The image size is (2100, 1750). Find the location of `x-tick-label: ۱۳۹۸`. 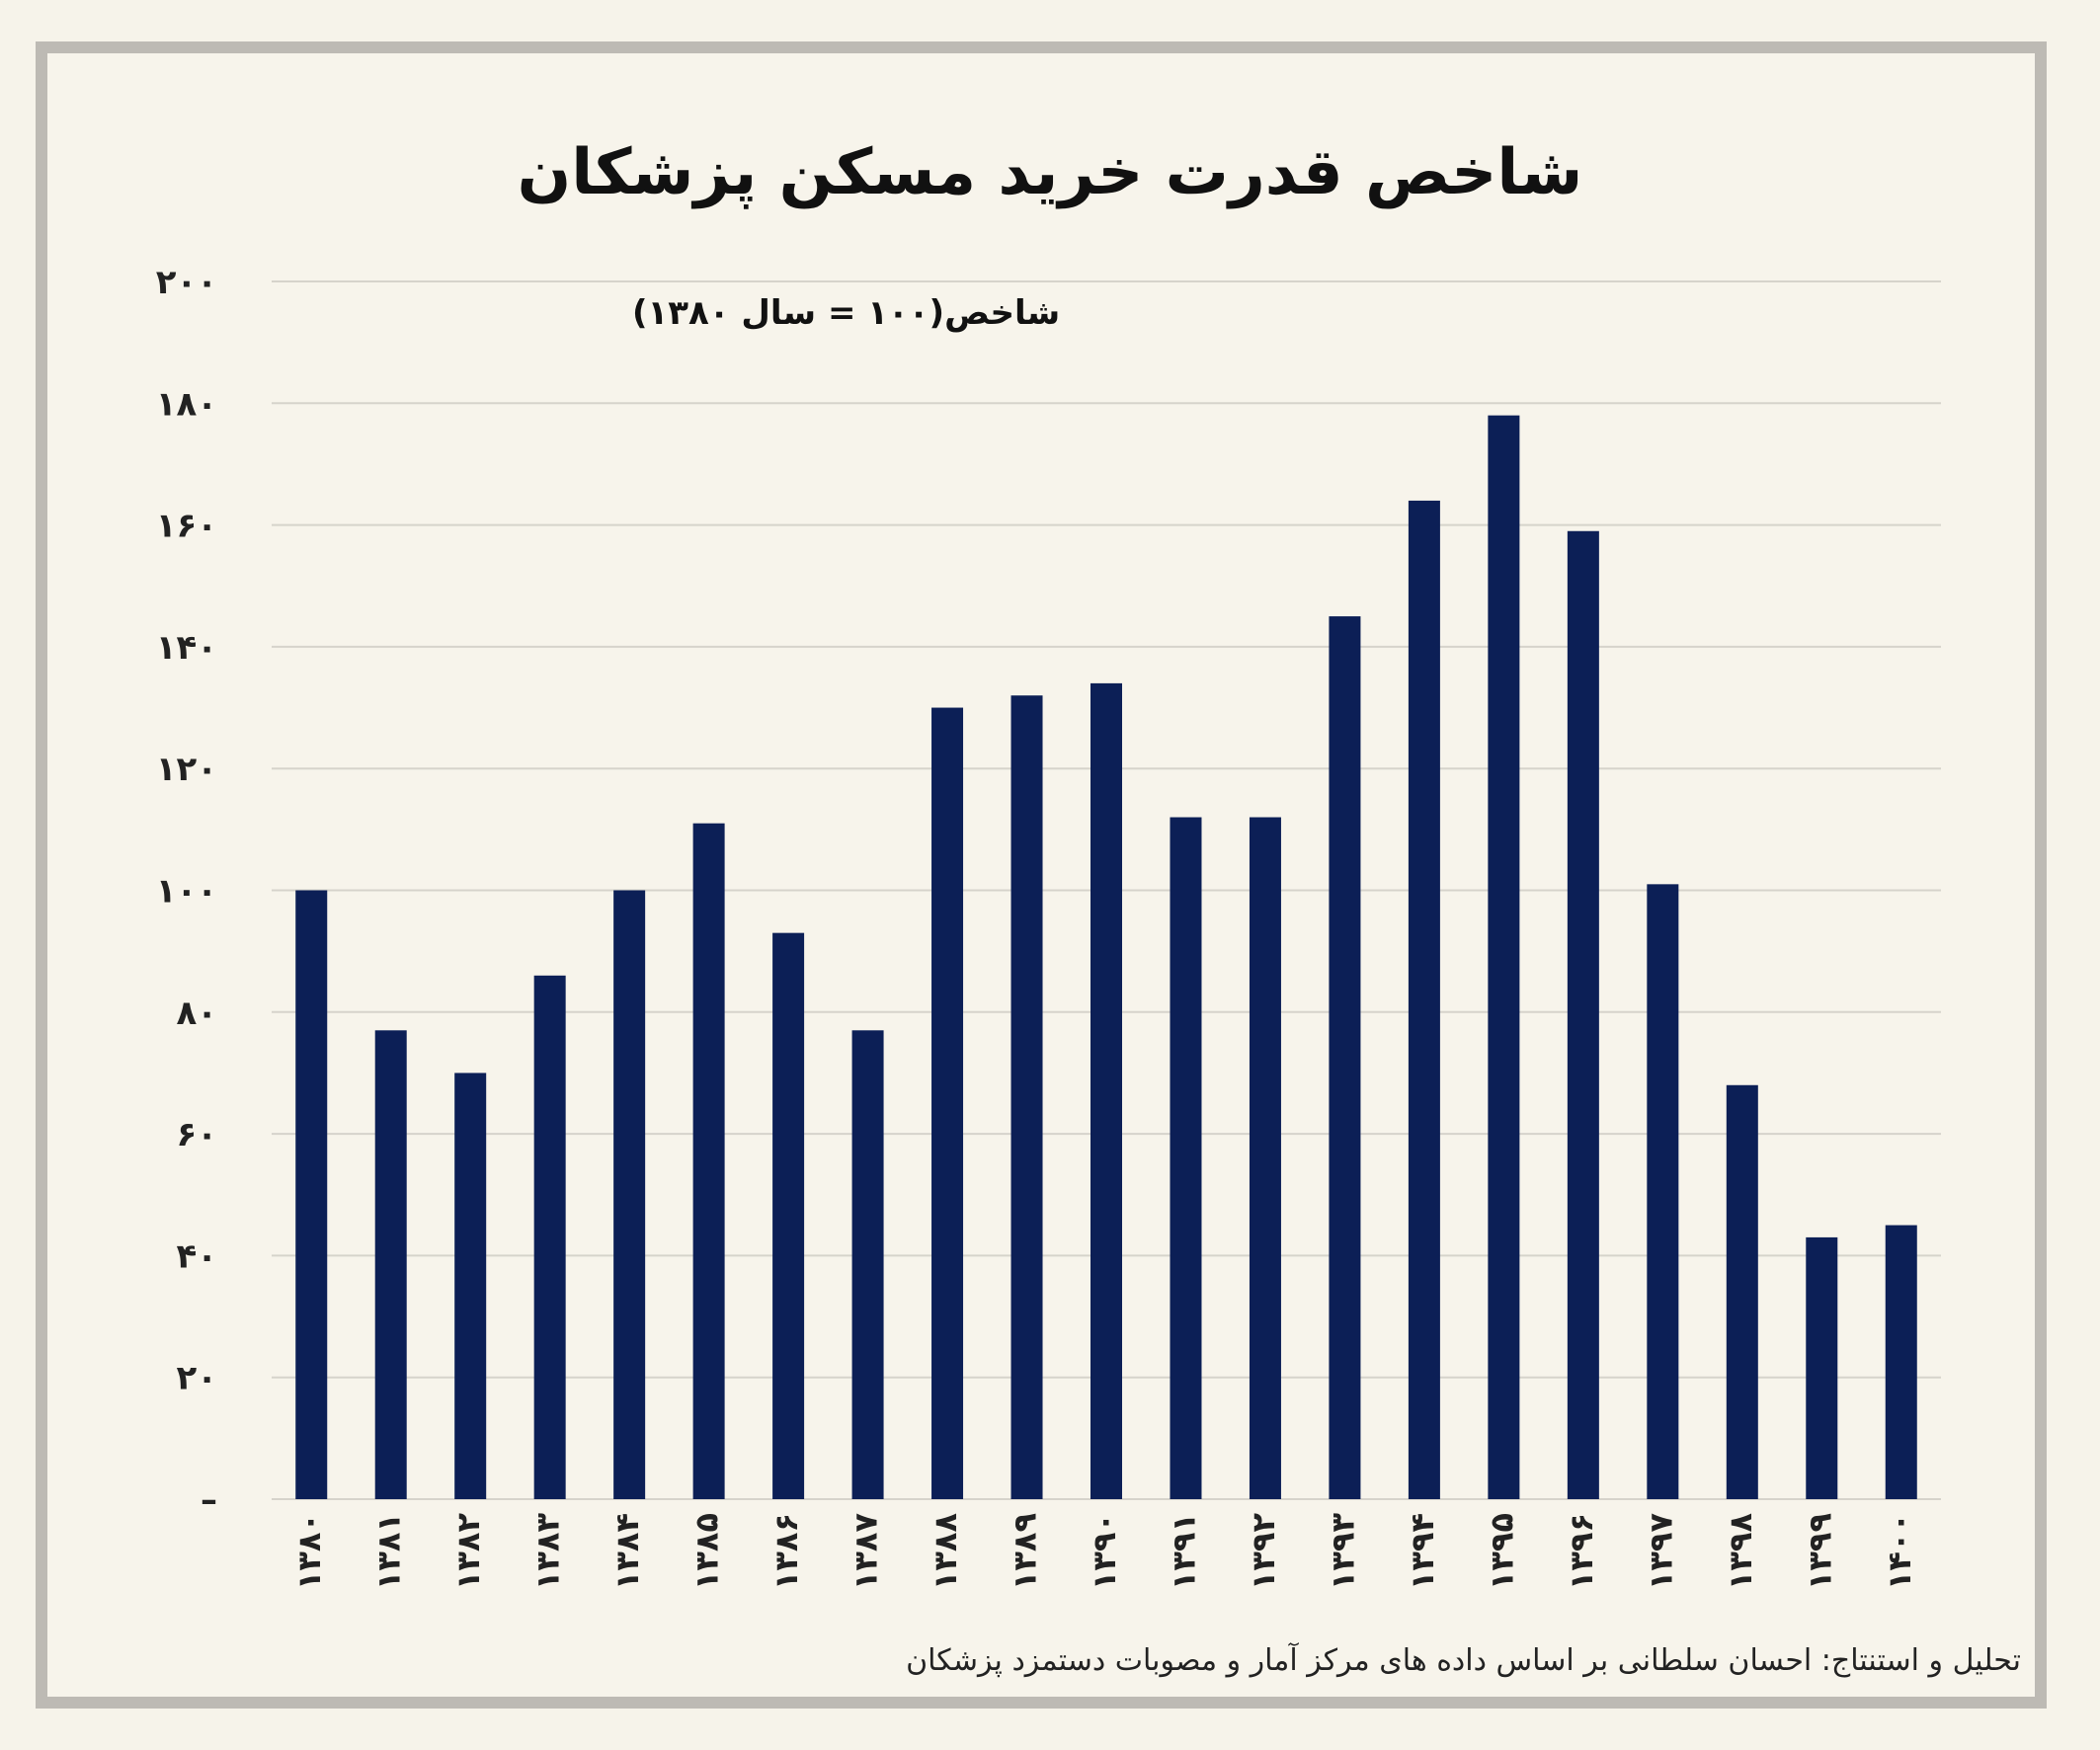

x-tick-label: ۱۳۹۸ is located at coordinates (1740, 1552).